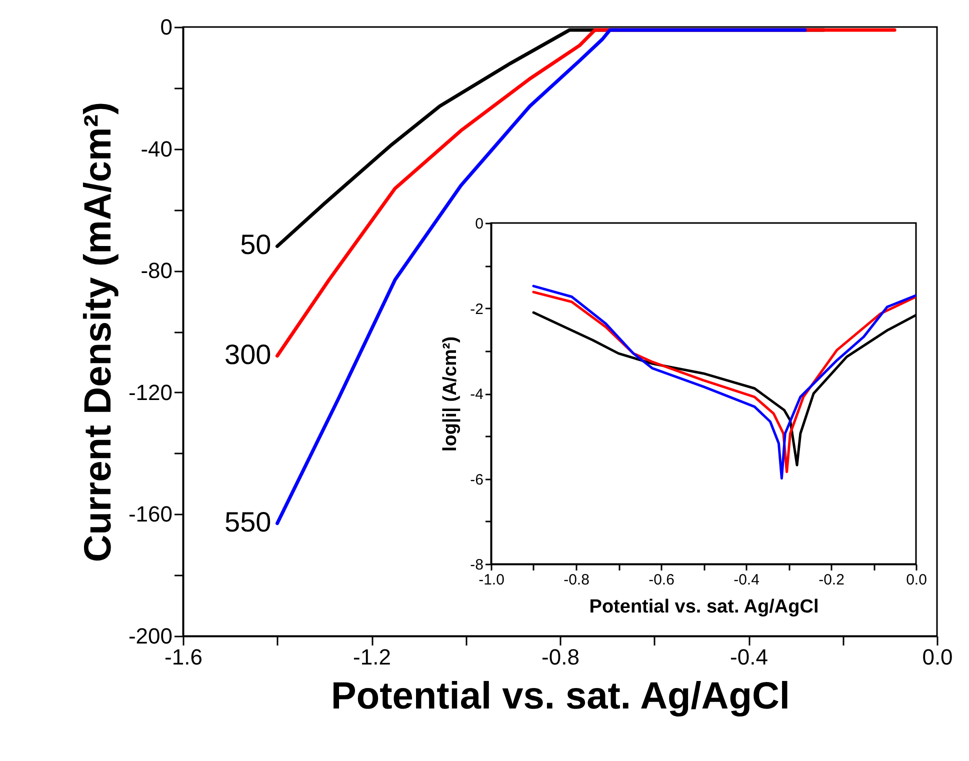  I want to click on series-label: 550, so click(248, 522).